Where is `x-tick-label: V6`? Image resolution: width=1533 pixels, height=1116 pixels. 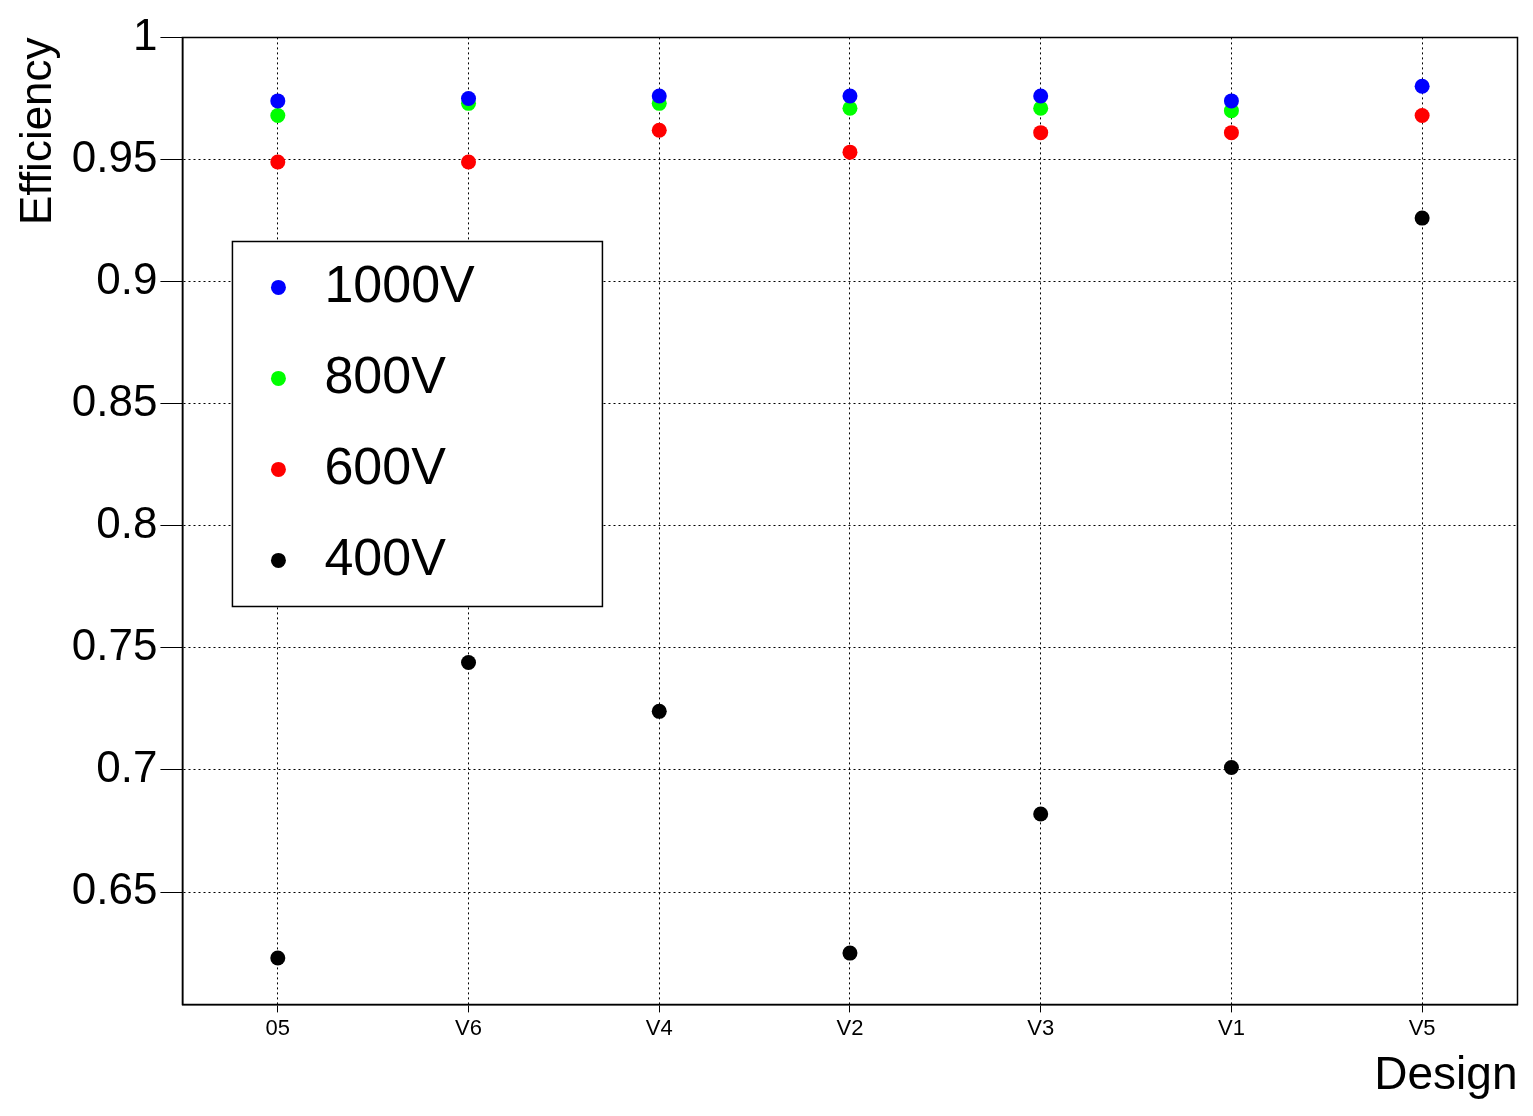
x-tick-label: V6 is located at coordinates (468, 1027).